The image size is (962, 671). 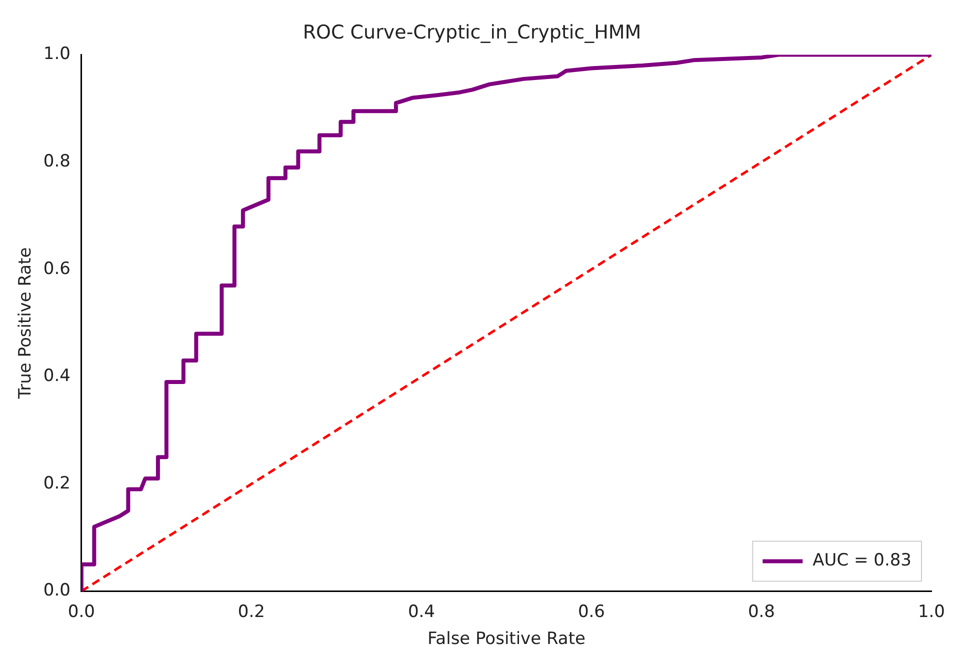 I want to click on y-tick-label: 0.2, so click(x=56, y=483).